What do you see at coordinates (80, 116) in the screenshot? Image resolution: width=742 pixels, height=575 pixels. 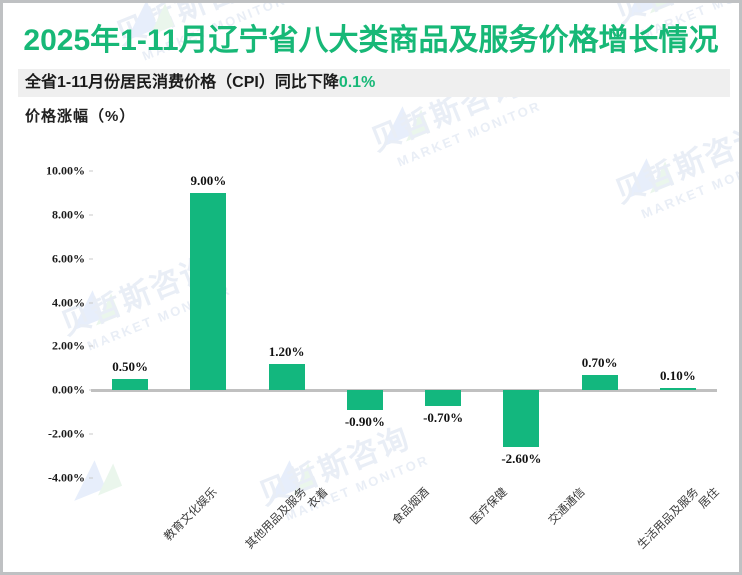 I see `y-axis-unit-label: 价格涨幅（%）` at bounding box center [80, 116].